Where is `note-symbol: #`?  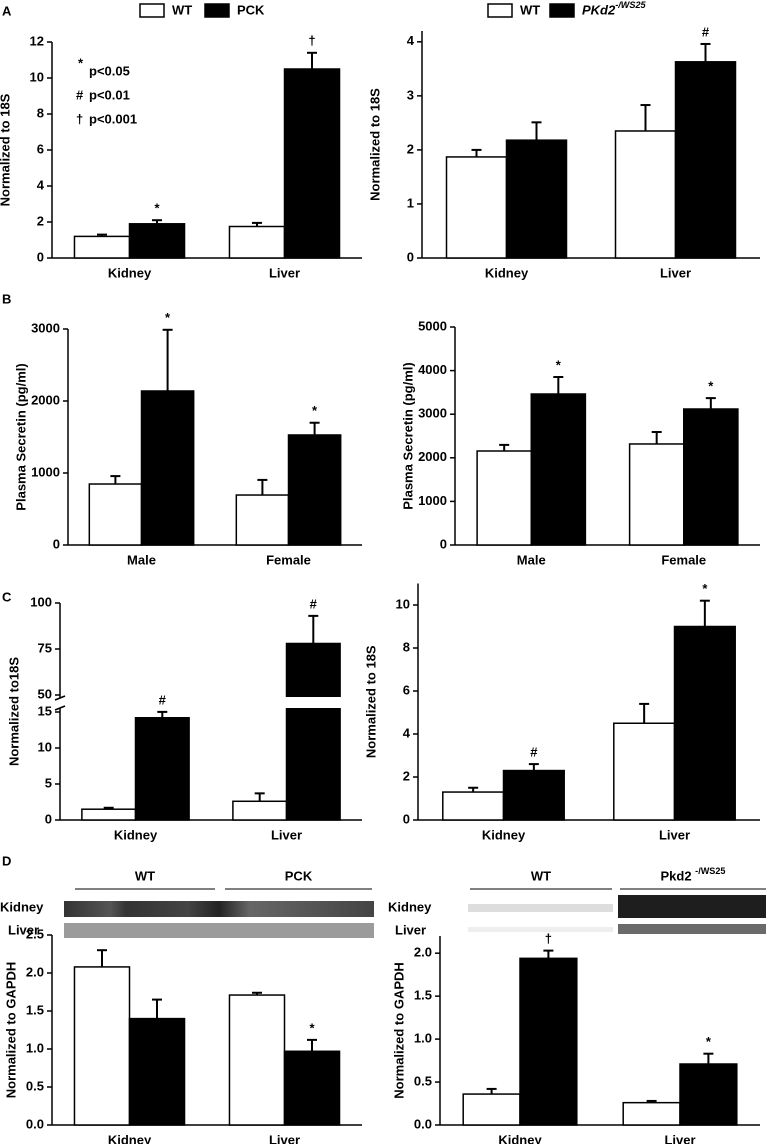
note-symbol: # is located at coordinates (80, 94).